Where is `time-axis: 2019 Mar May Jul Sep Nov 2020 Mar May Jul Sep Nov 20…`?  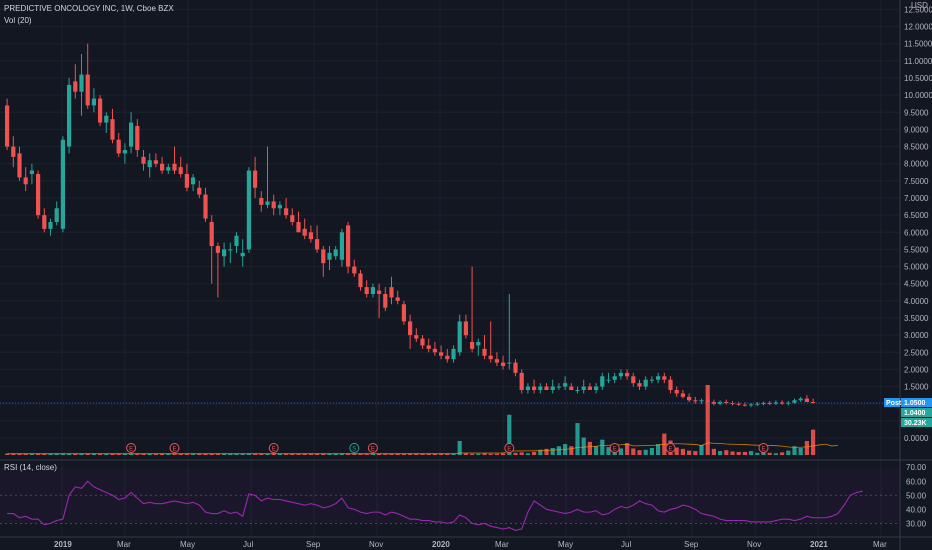 time-axis: 2019 Mar May Jul Sep Nov 2020 Mar May Jul Sep Nov 20… is located at coordinates (470, 544).